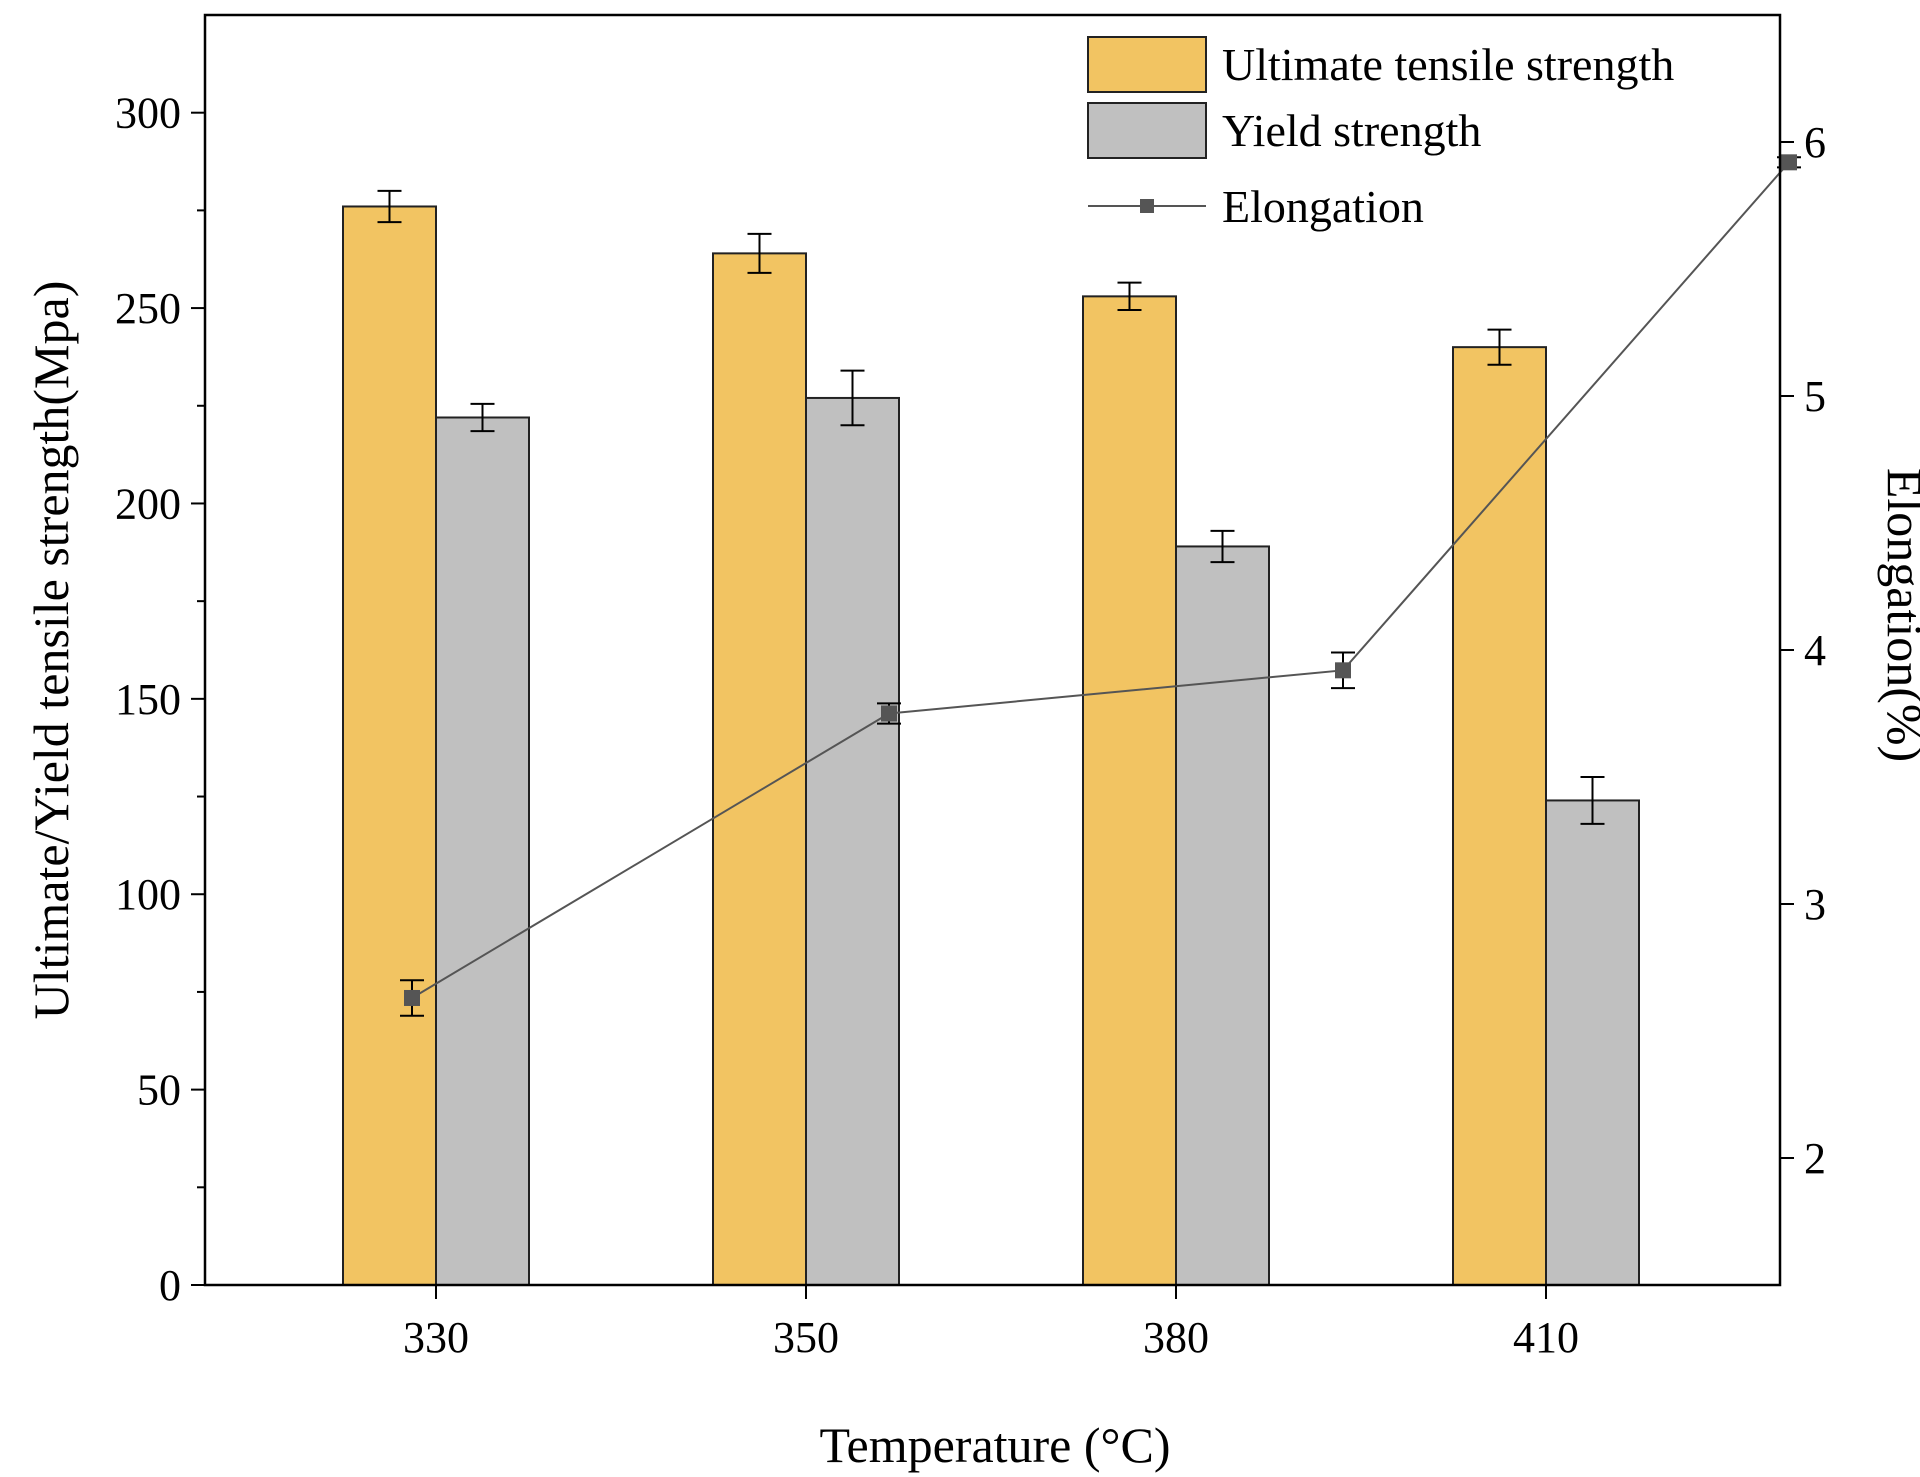 Image resolution: width=1920 pixels, height=1477 pixels. Describe the element at coordinates (148, 894) in the screenshot. I see `y-tick-label-100: 100` at that location.